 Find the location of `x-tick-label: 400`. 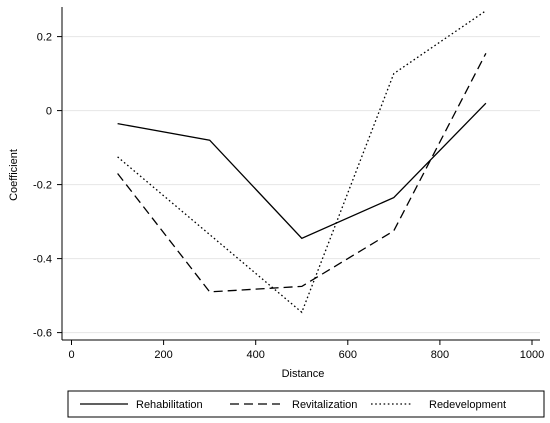

x-tick-label: 400 is located at coordinates (256, 355).